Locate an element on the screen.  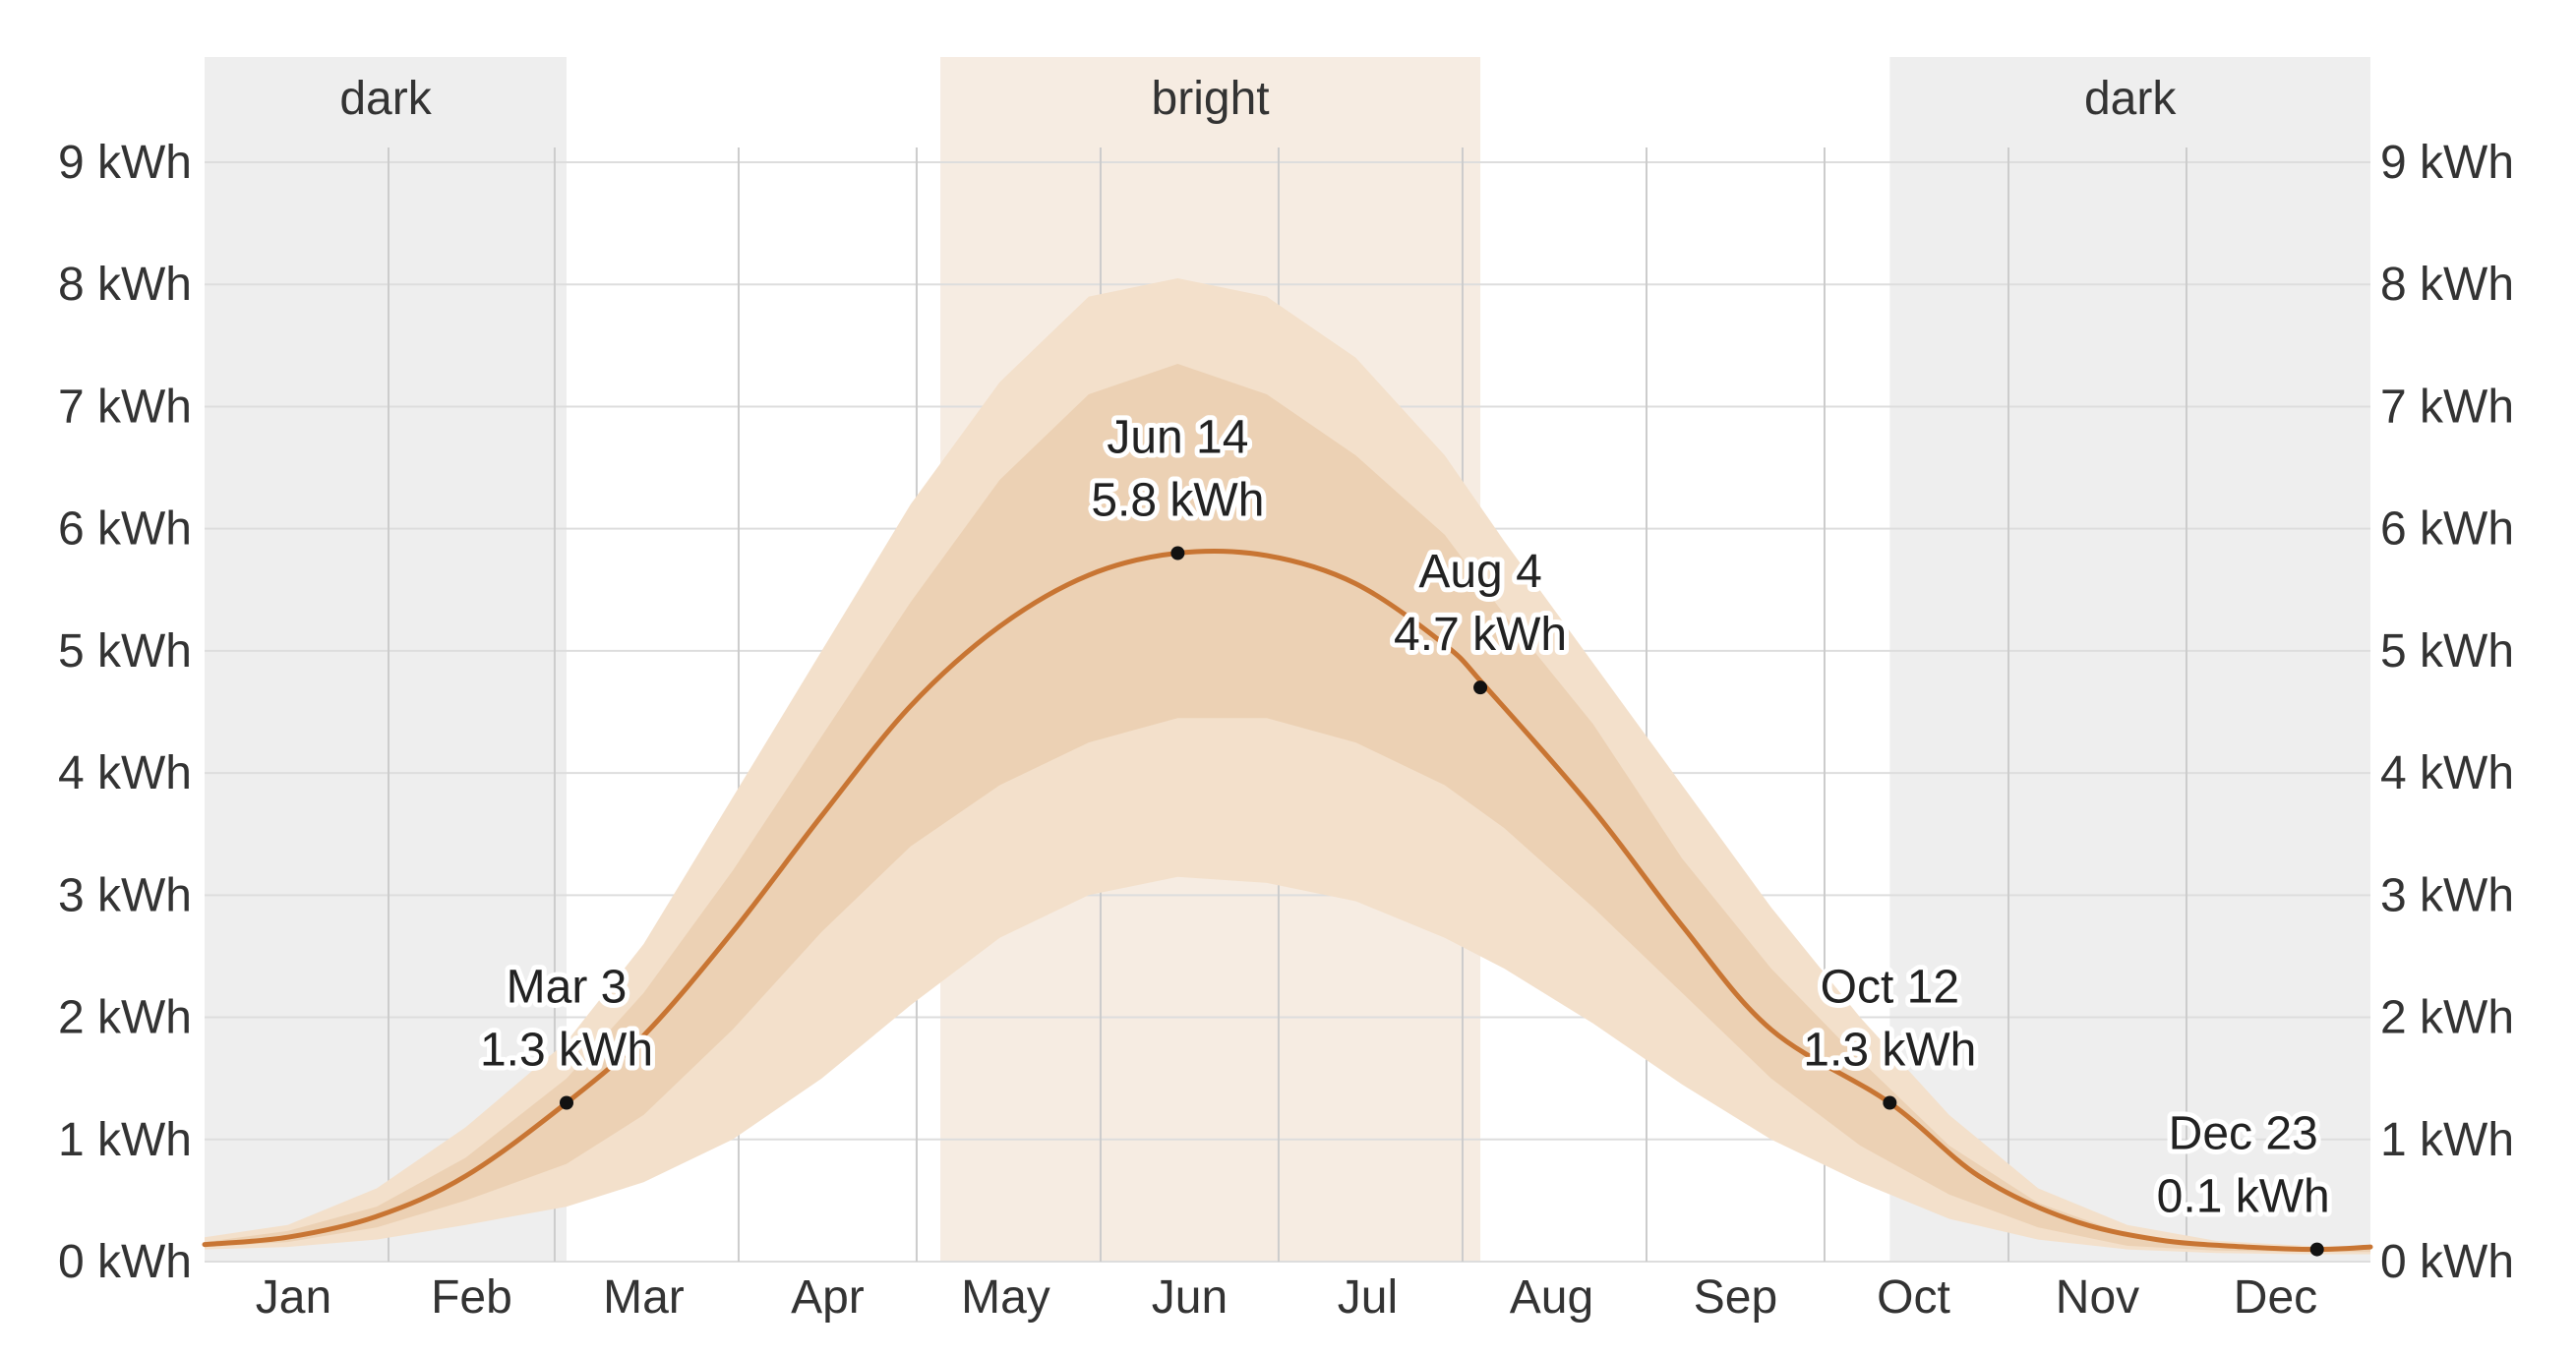
annotation-date-label: Dec 23 is located at coordinates (2243, 1134).